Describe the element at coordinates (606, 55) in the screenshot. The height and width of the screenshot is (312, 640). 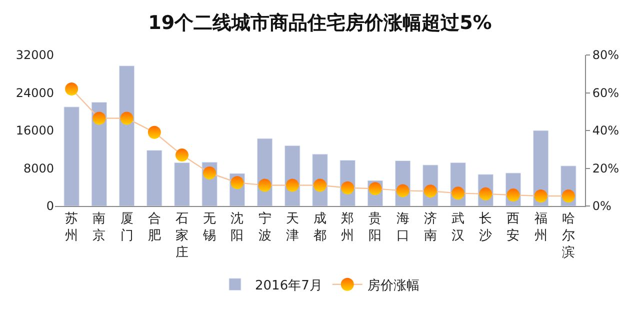
I see `y2-tick-label: 80%` at that location.